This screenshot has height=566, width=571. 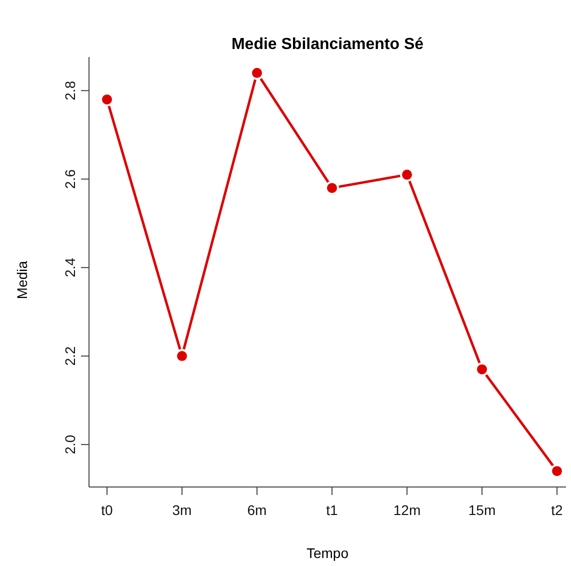 What do you see at coordinates (182, 510) in the screenshot?
I see `x-tick-label: 3m` at bounding box center [182, 510].